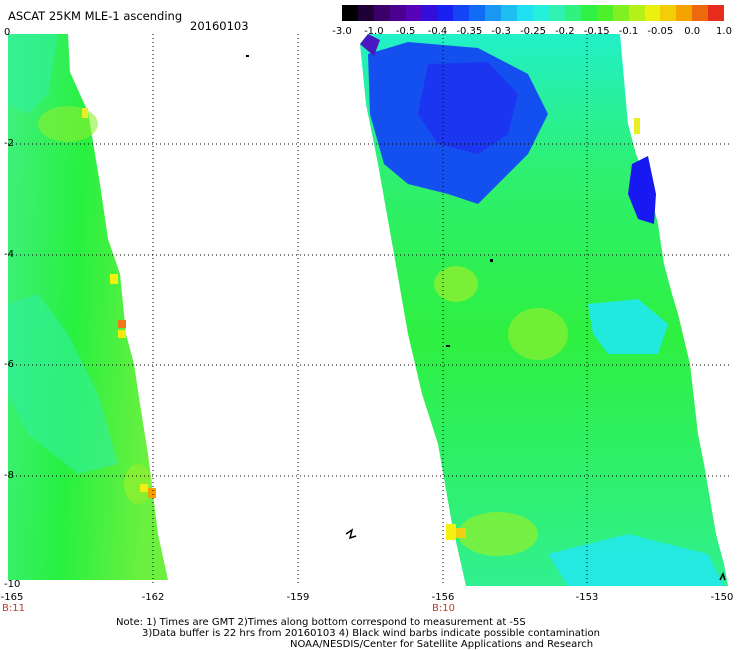 The image size is (740, 650). I want to click on east-blue-patch, so click(642, 190).